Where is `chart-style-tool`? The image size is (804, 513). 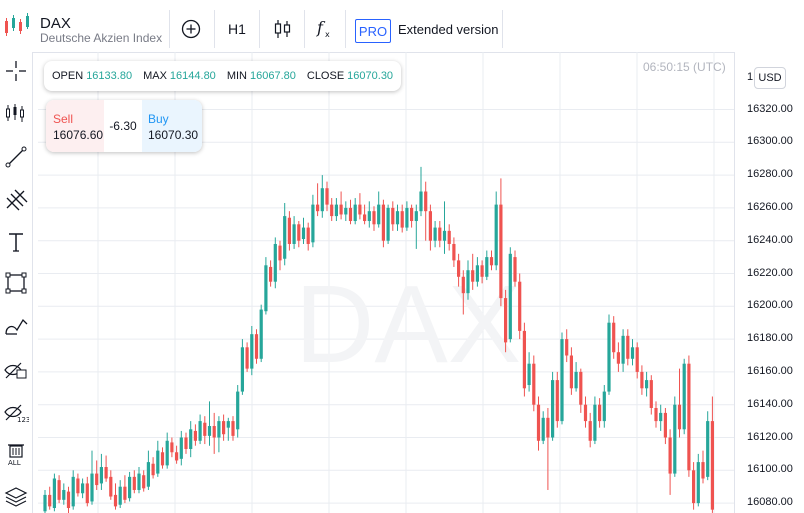
chart-style-tool is located at coordinates (16, 113).